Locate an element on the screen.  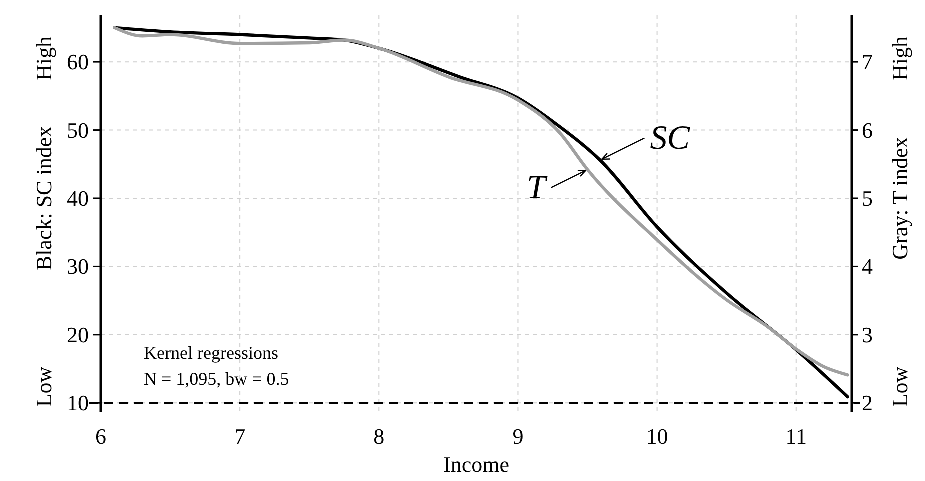
y-tick-label: 10 is located at coordinates (78, 403).